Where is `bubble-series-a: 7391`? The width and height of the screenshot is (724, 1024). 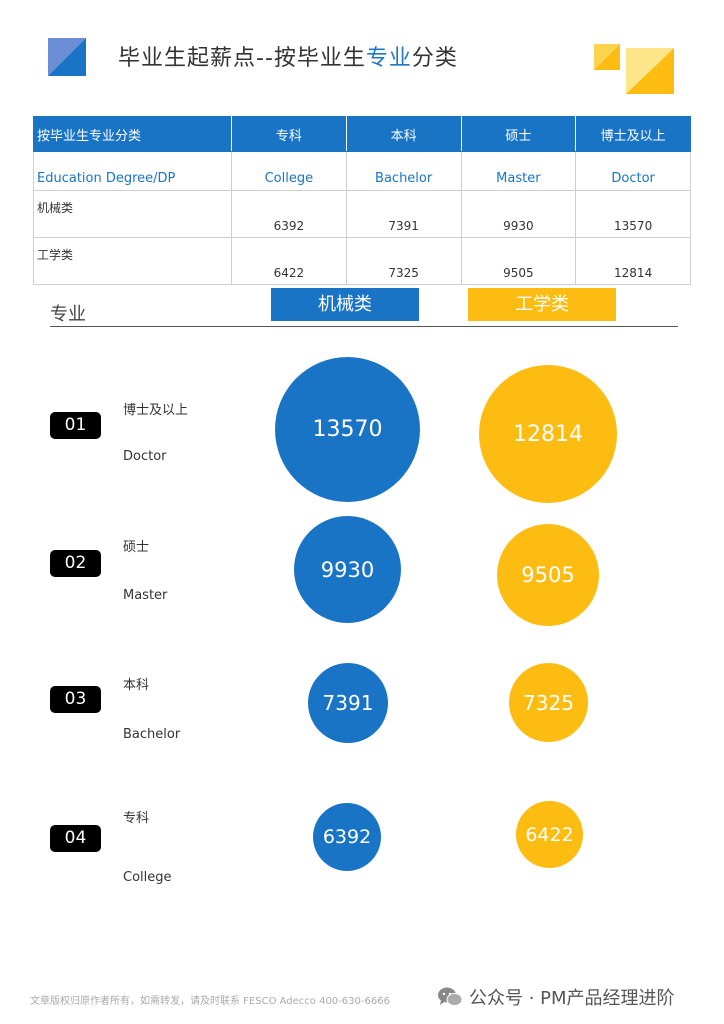
bubble-series-a: 7391 is located at coordinates (348, 703).